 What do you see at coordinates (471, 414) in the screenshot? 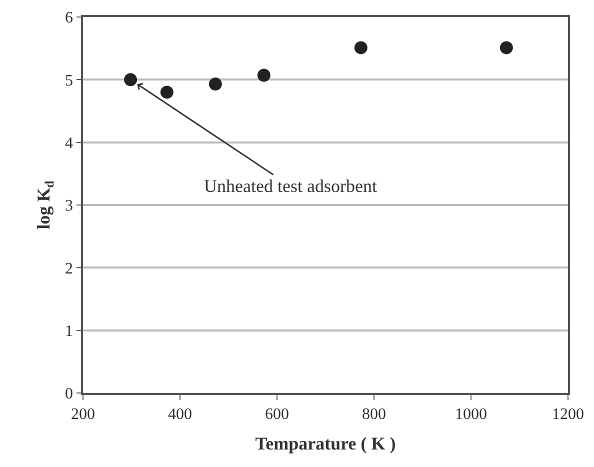
I see `x-tick-label: 1000` at bounding box center [471, 414].